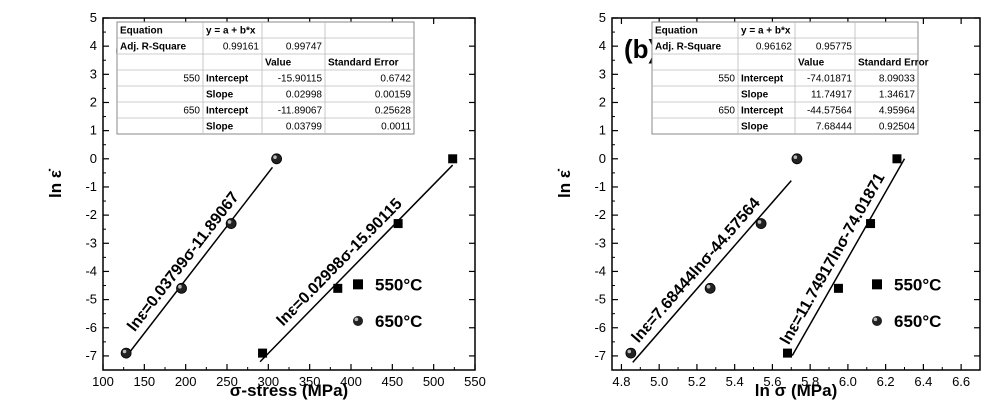 This screenshot has width=993, height=401. What do you see at coordinates (726, 79) in the screenshot?
I see `table-cell: 550` at bounding box center [726, 79].